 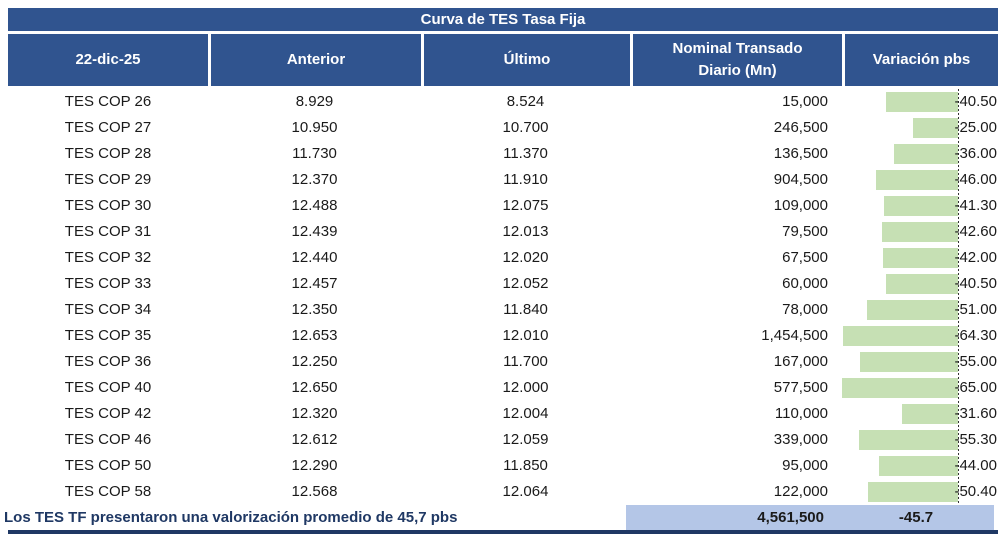 What do you see at coordinates (920, 60) in the screenshot?
I see `col-header-variacion: Variación pbs` at bounding box center [920, 60].